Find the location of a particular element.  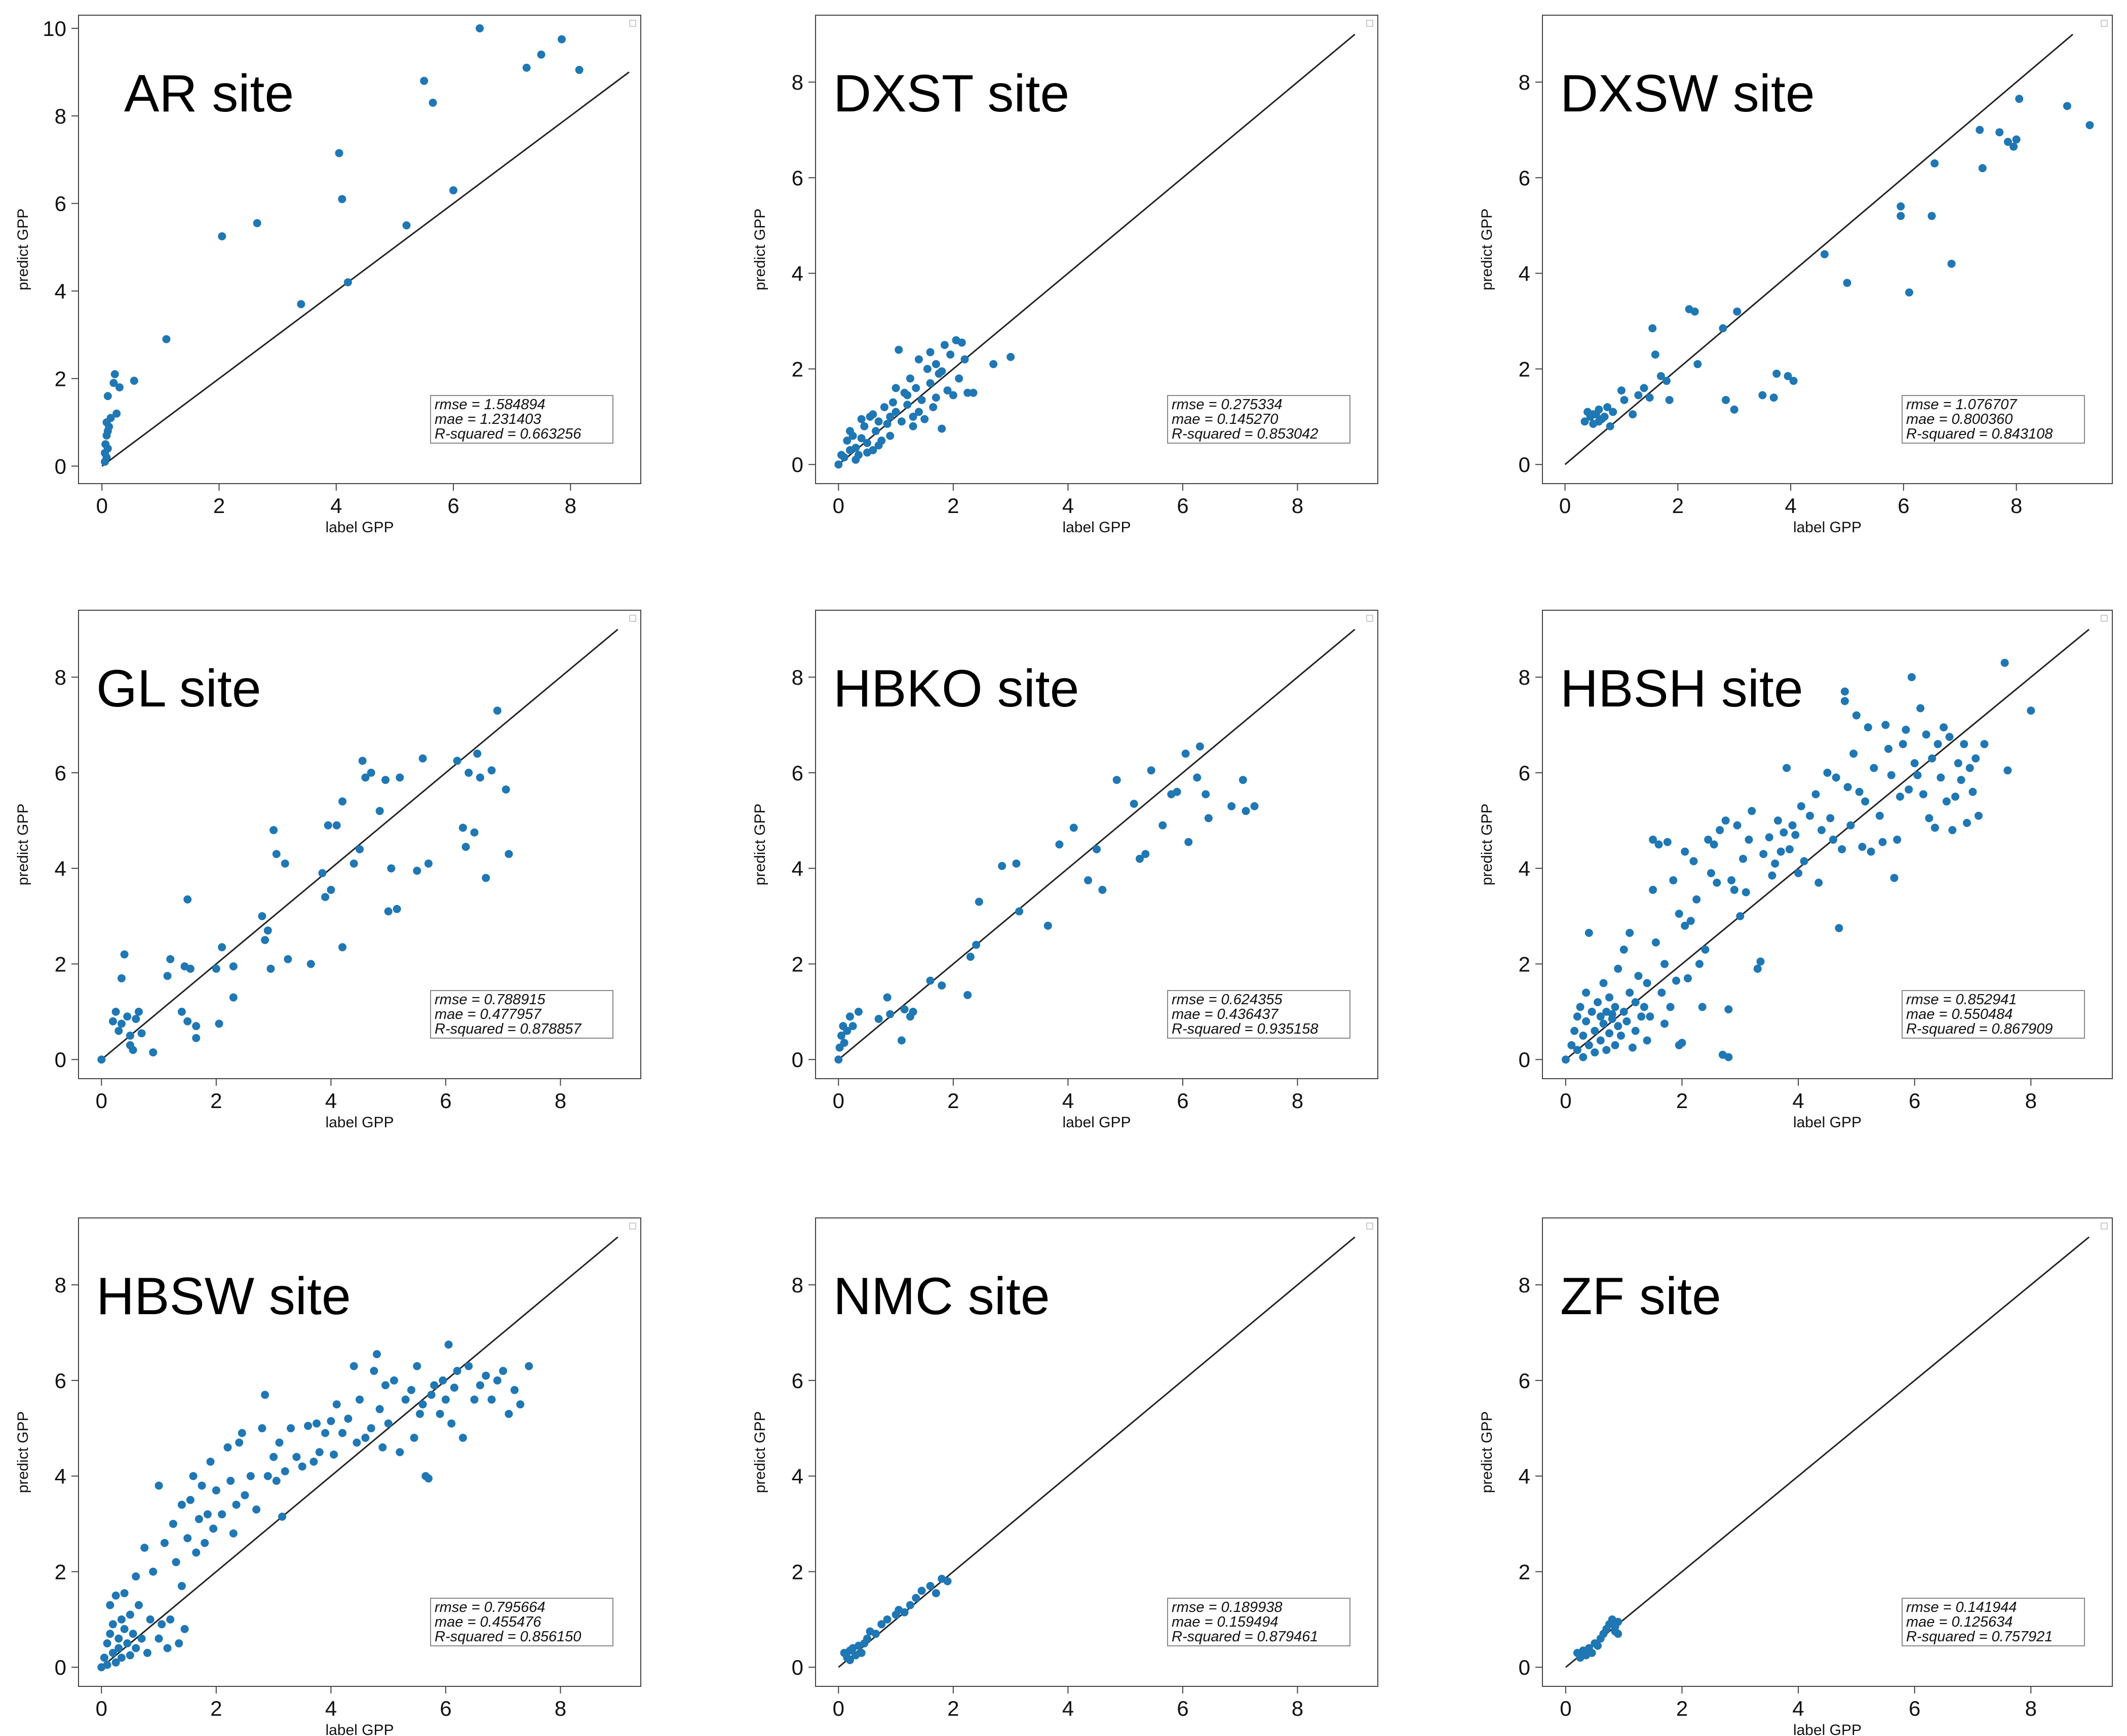

site-title: HBSW site is located at coordinates (223, 1297).